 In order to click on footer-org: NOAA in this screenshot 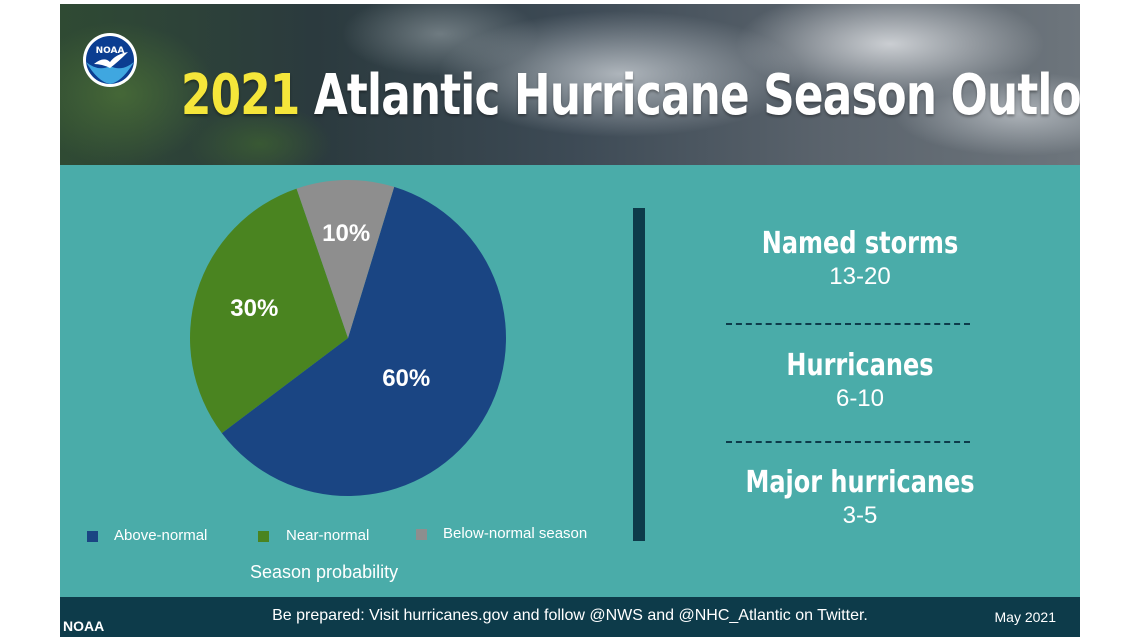, I will do `click(84, 626)`.